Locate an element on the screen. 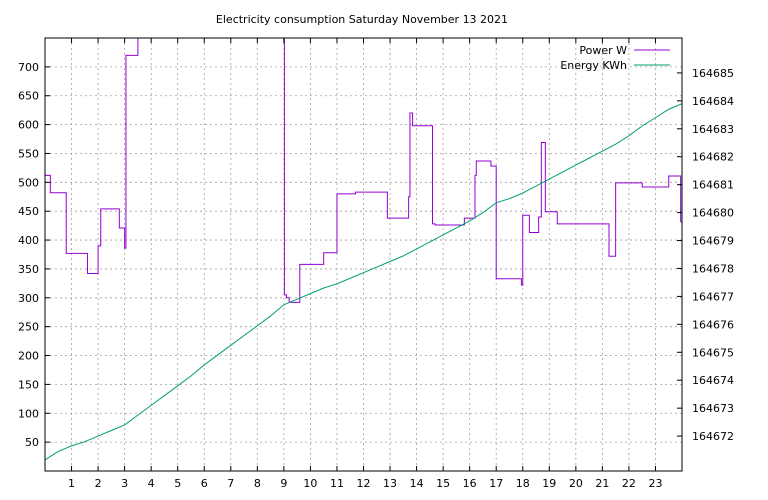  y-tick-label: 450 is located at coordinates (28, 211).